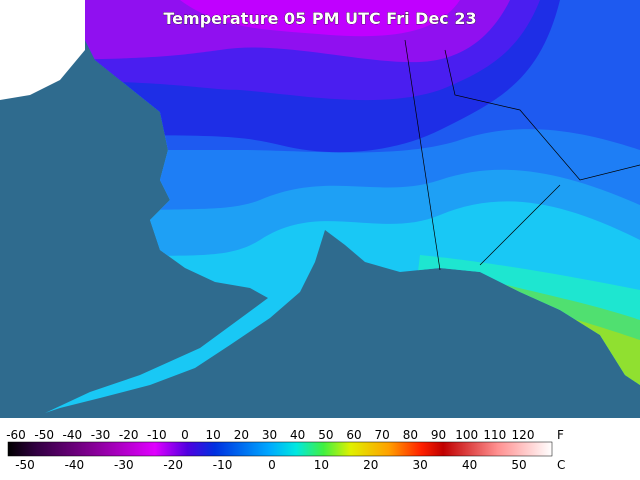 Image resolution: width=640 pixels, height=480 pixels. Describe the element at coordinates (16, 435) in the screenshot. I see `fahrenheit-label: -60` at that location.